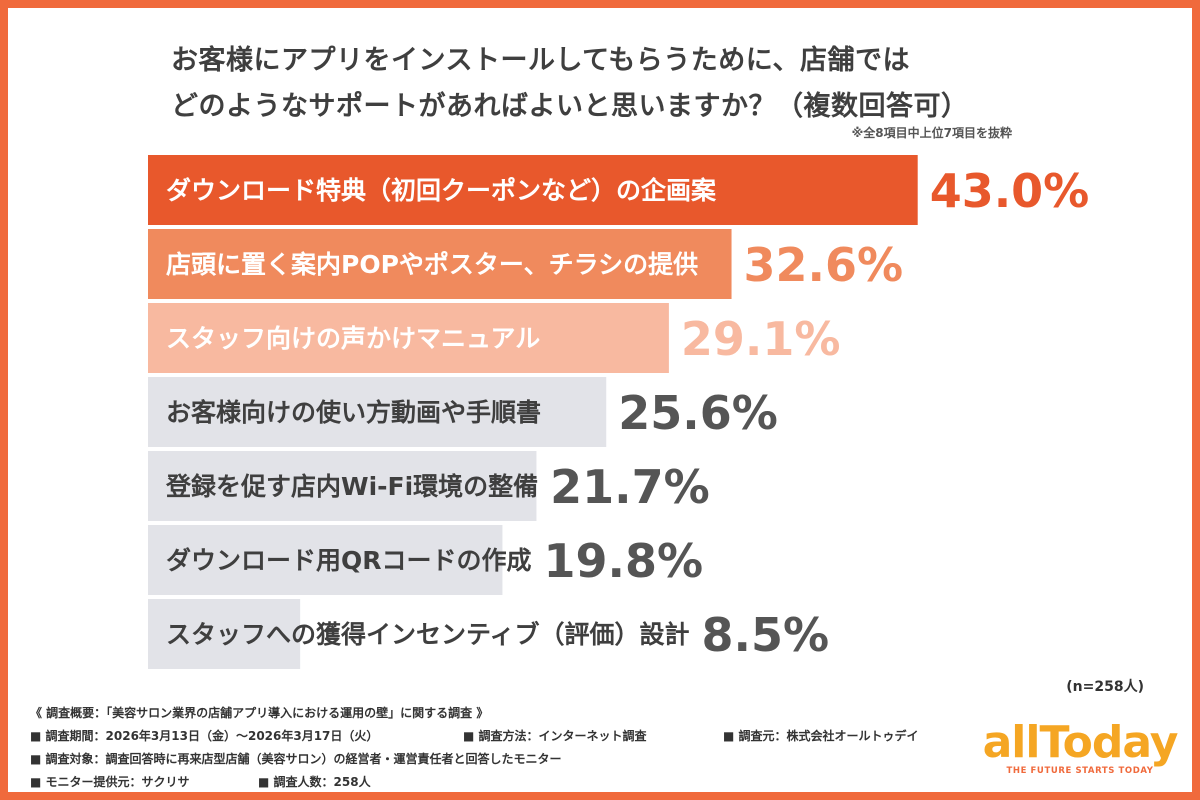 Image resolution: width=1200 pixels, height=800 pixels. What do you see at coordinates (432, 264) in the screenshot?
I see `bar-label-2: 店頭に置く案内POPやポスター、チラシの提供` at bounding box center [432, 264].